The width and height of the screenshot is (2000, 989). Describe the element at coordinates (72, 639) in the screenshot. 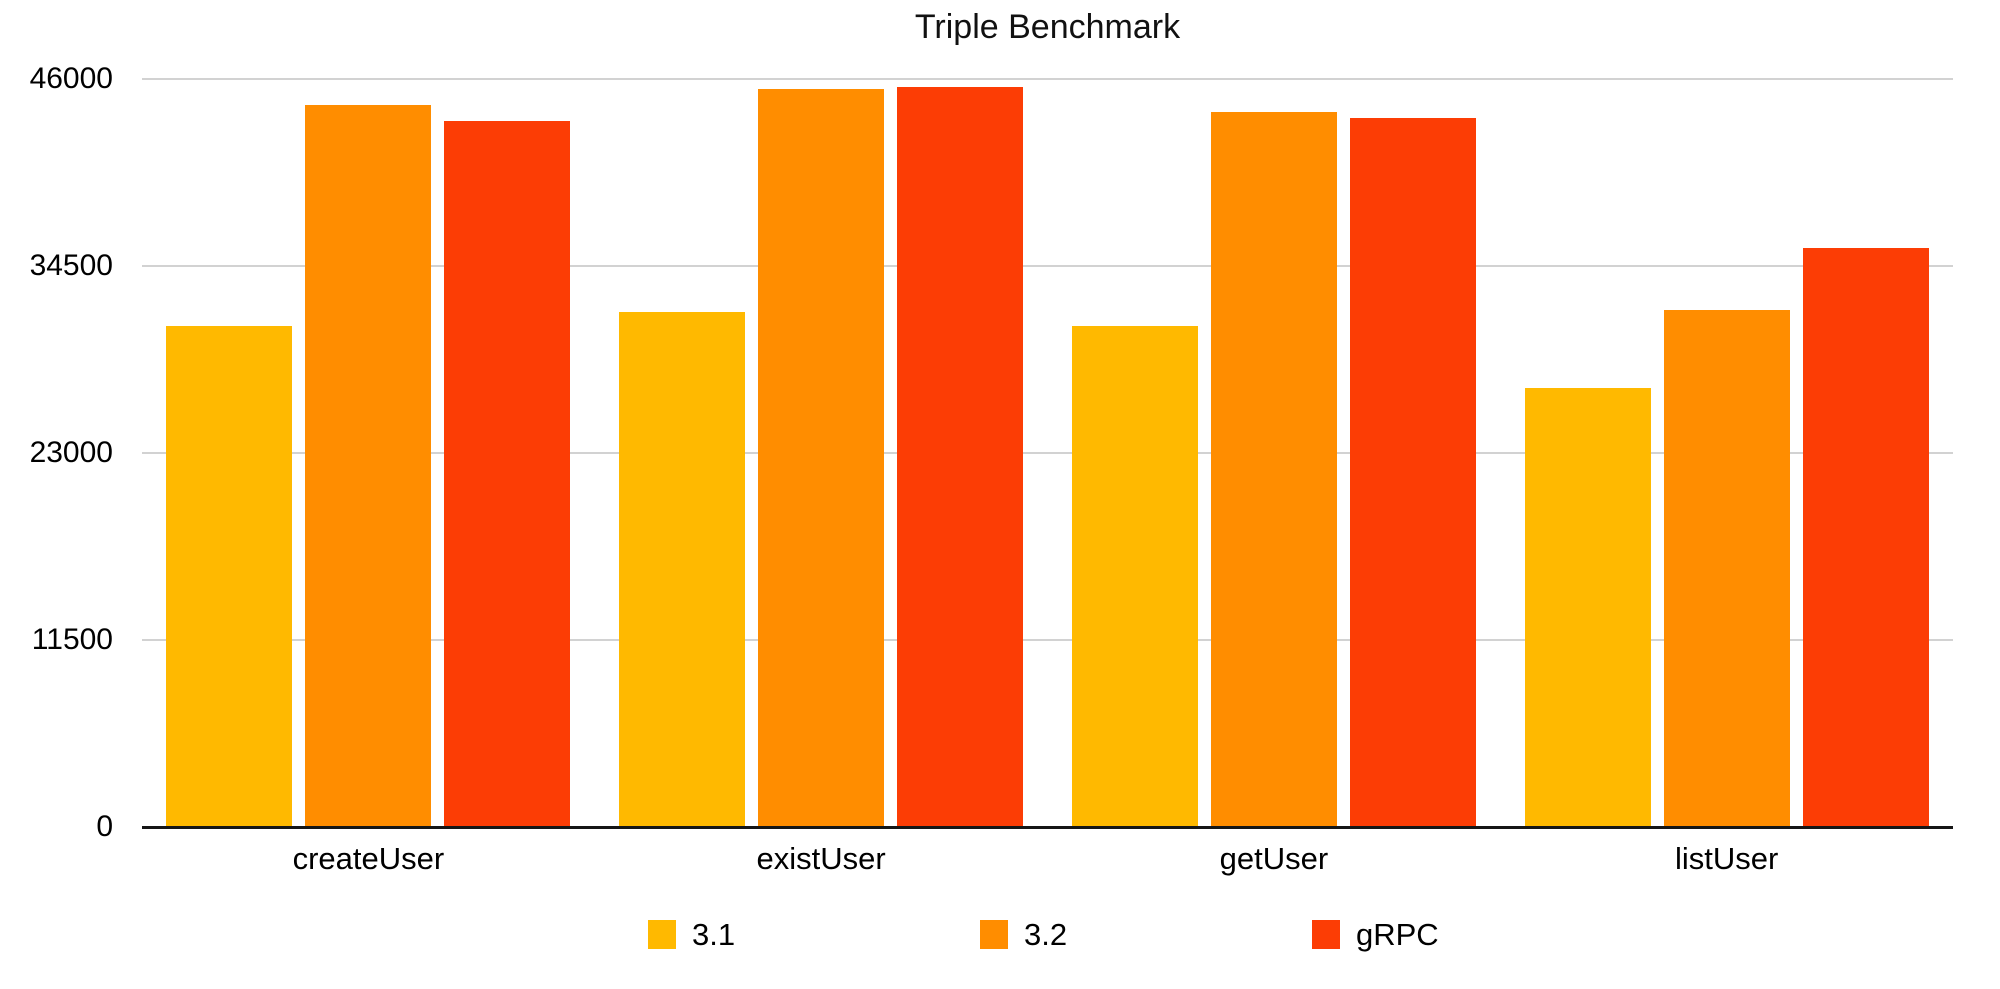

I see `y-axis-tick-label: 11500` at that location.